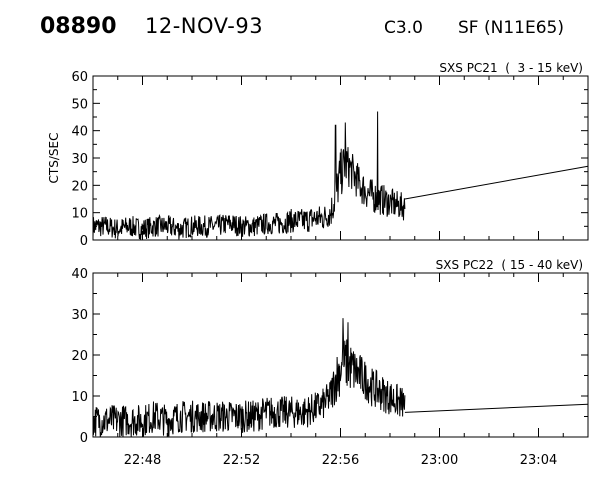 Image resolution: width=600 pixels, height=480 pixels. Describe the element at coordinates (79, 104) in the screenshot. I see `y-tick-label: 50` at that location.